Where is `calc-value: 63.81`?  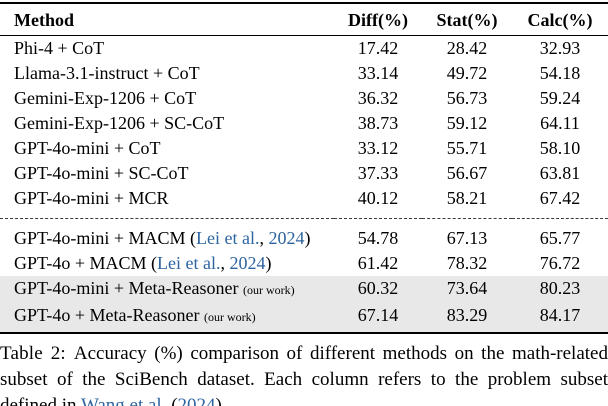 calc-value: 63.81 is located at coordinates (560, 173).